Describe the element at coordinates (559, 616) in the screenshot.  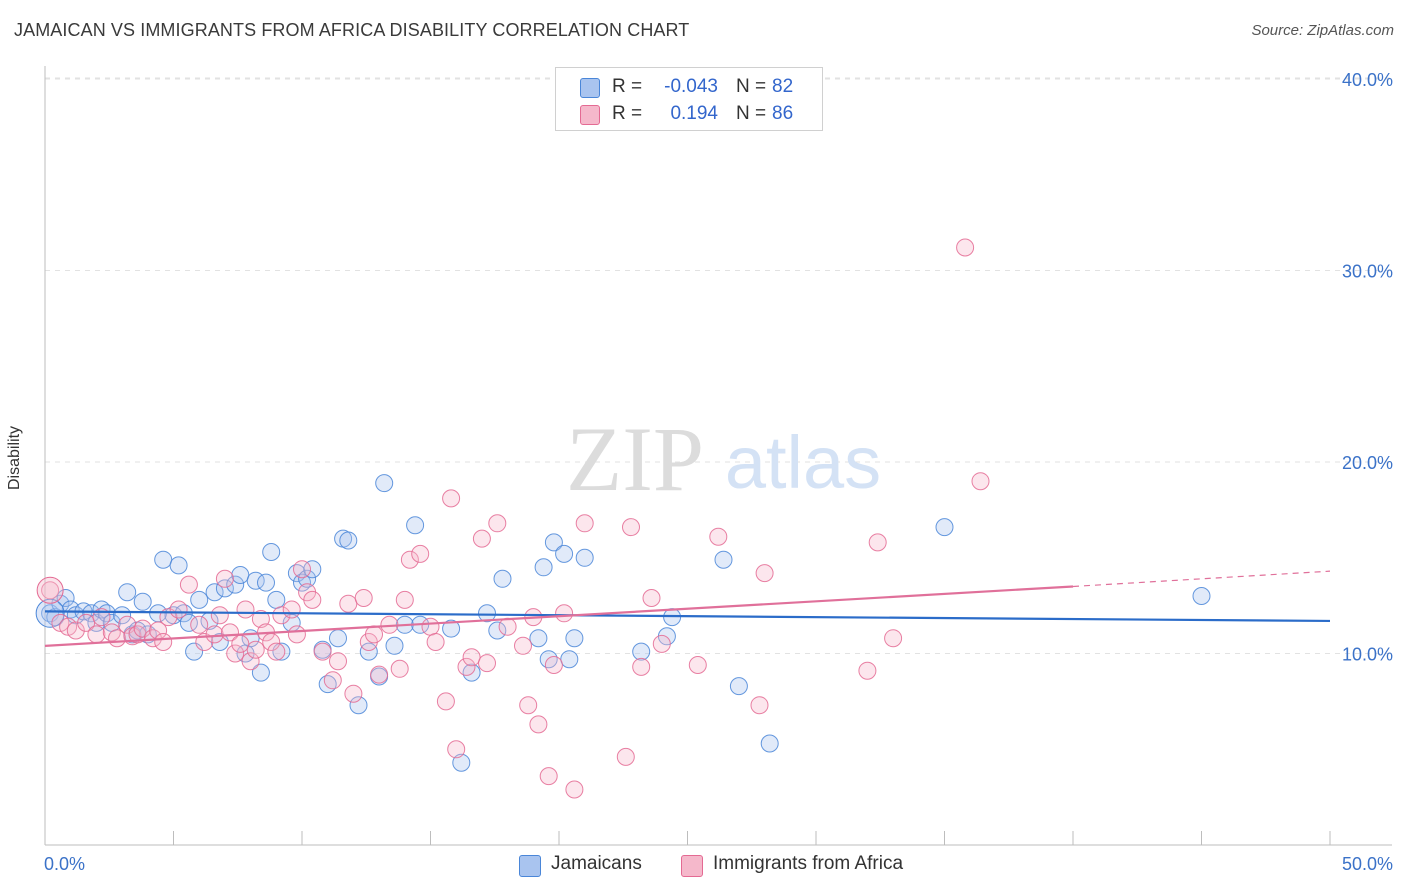
I see `africa-trend-line` at that location.